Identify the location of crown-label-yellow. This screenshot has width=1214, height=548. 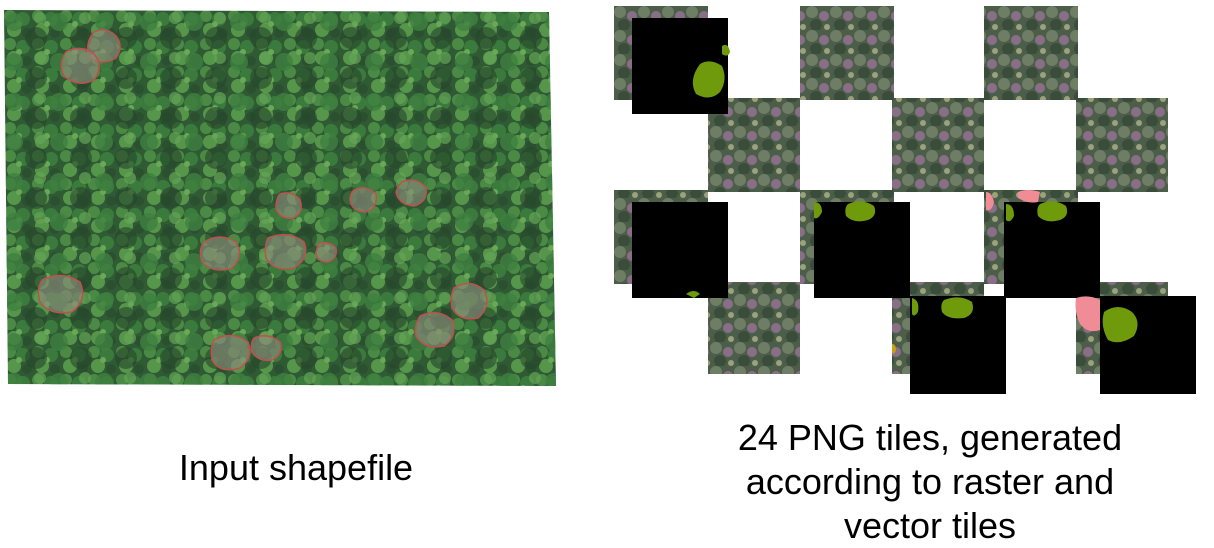
(894, 349).